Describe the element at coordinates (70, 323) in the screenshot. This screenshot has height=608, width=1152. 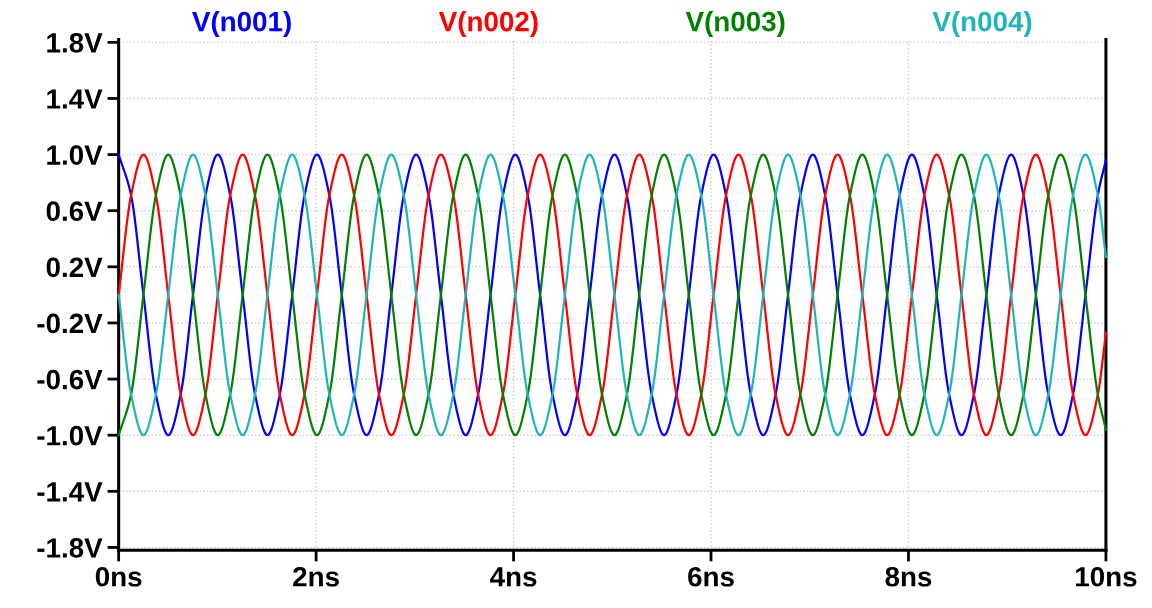
I see `y-tick-label: -0.2V` at that location.